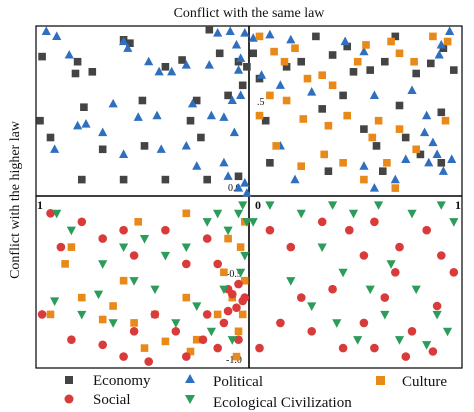 The height and width of the screenshot is (412, 474). I want to click on legend-label-political: Political, so click(238, 382).